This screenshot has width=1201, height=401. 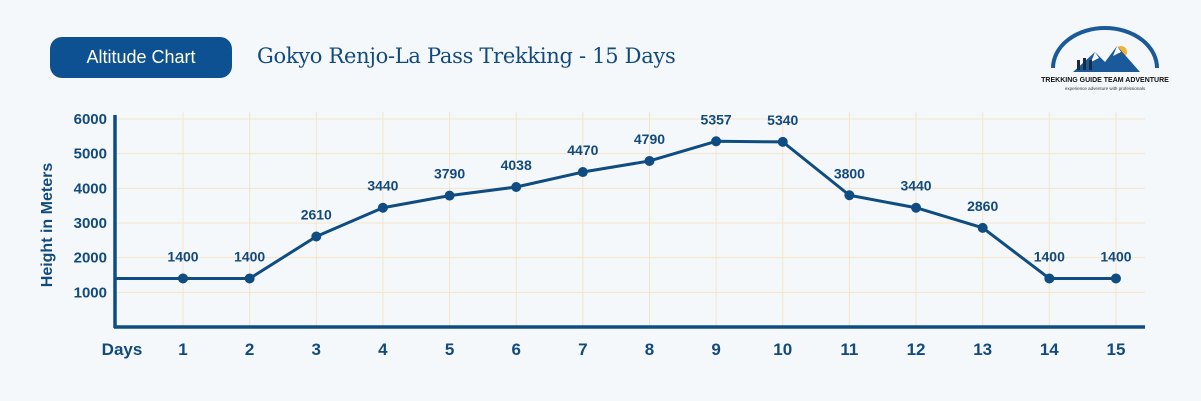 What do you see at coordinates (122, 349) in the screenshot?
I see `x-axis-label: Days` at bounding box center [122, 349].